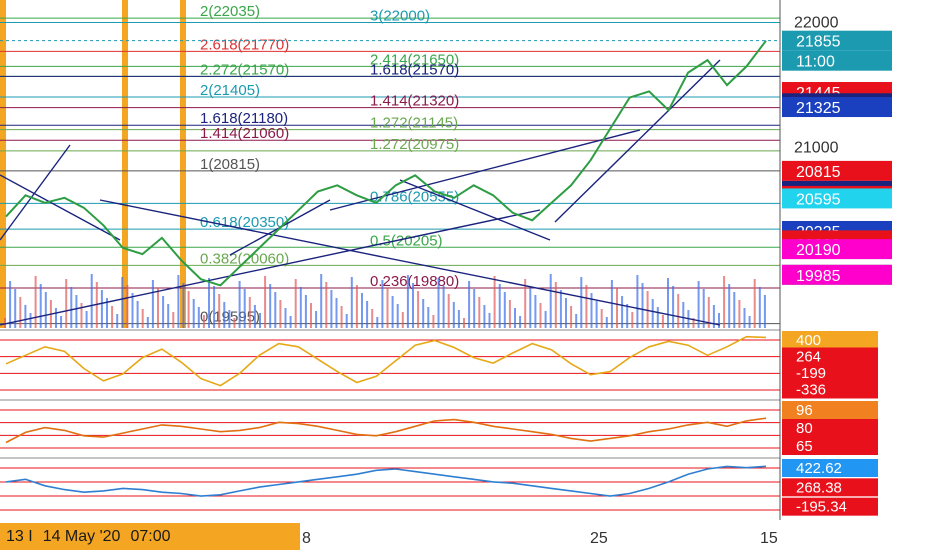 The image size is (932, 555). I want to click on indicator-tag-2-2: 65, so click(830, 446).